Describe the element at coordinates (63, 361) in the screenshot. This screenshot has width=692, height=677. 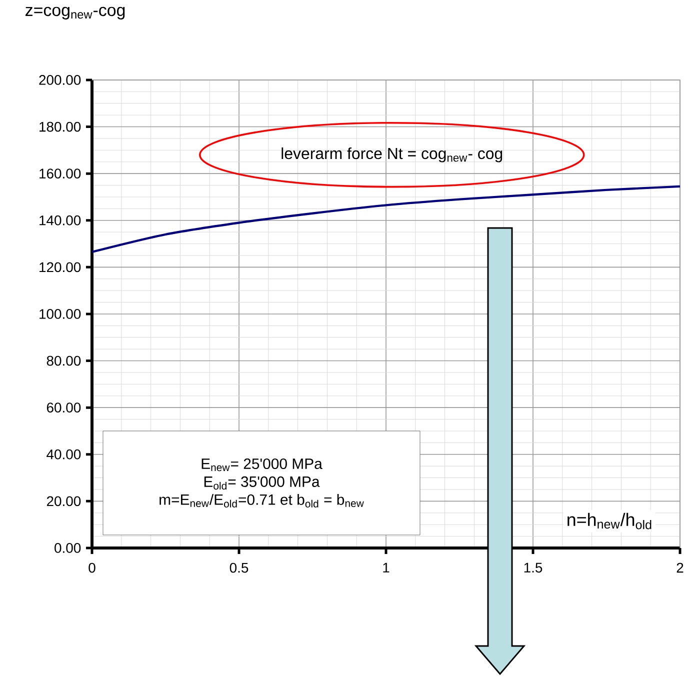
I see `y-tick-label: 80.00` at that location.